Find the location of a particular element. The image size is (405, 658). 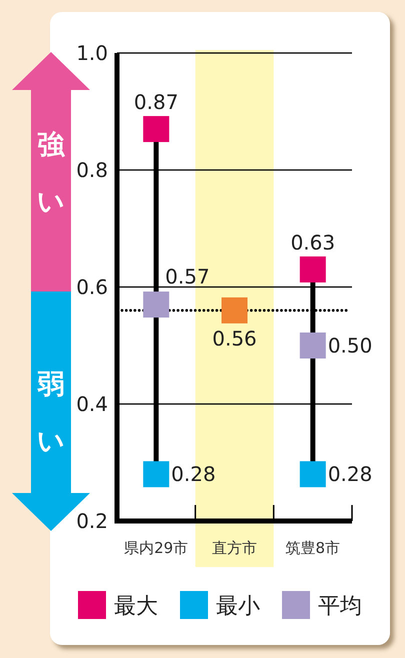

y-tick-label: 0.6 is located at coordinates (92, 287).